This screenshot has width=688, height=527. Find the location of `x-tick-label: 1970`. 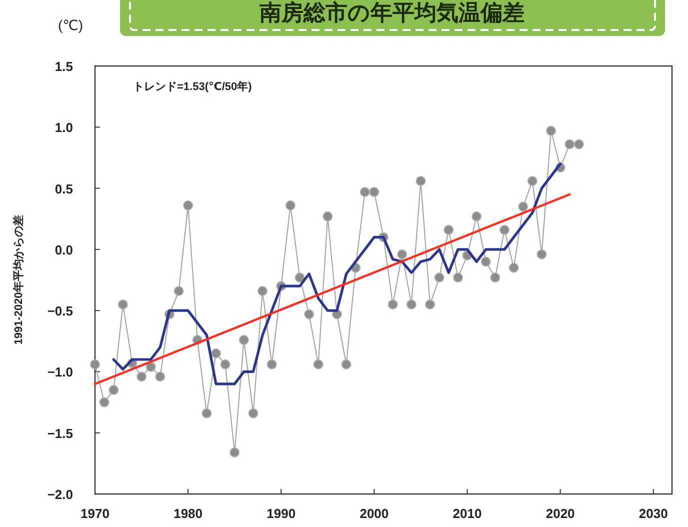

x-tick-label: 1970 is located at coordinates (95, 513).